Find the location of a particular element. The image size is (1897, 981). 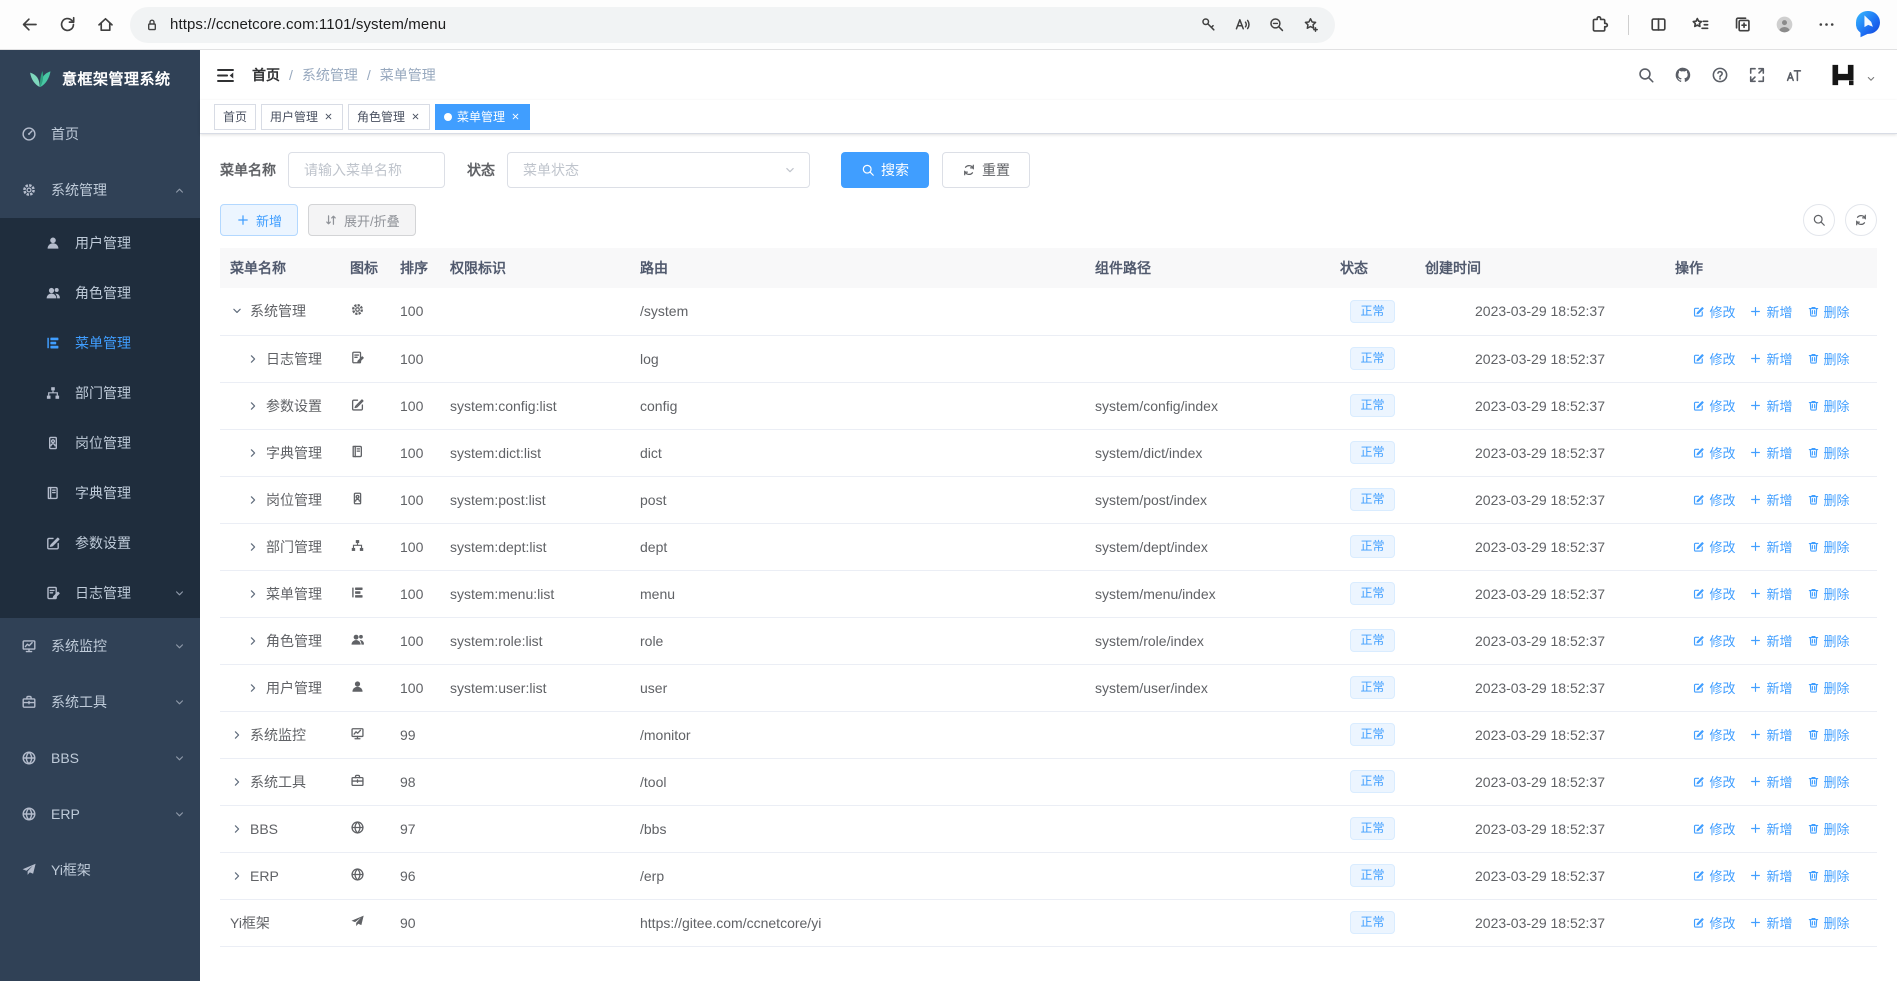

favorite-add-icon is located at coordinates (1310, 25).